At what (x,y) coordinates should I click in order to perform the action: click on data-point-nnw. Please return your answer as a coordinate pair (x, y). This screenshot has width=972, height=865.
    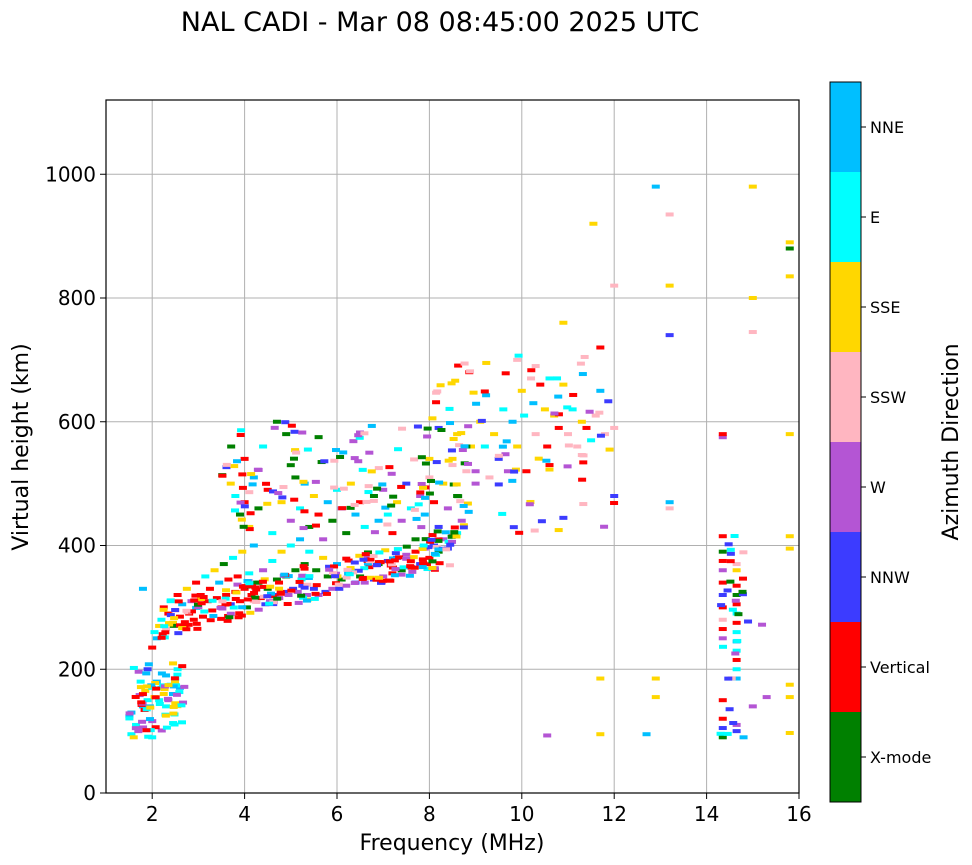
    Looking at the image, I should click on (736, 731).